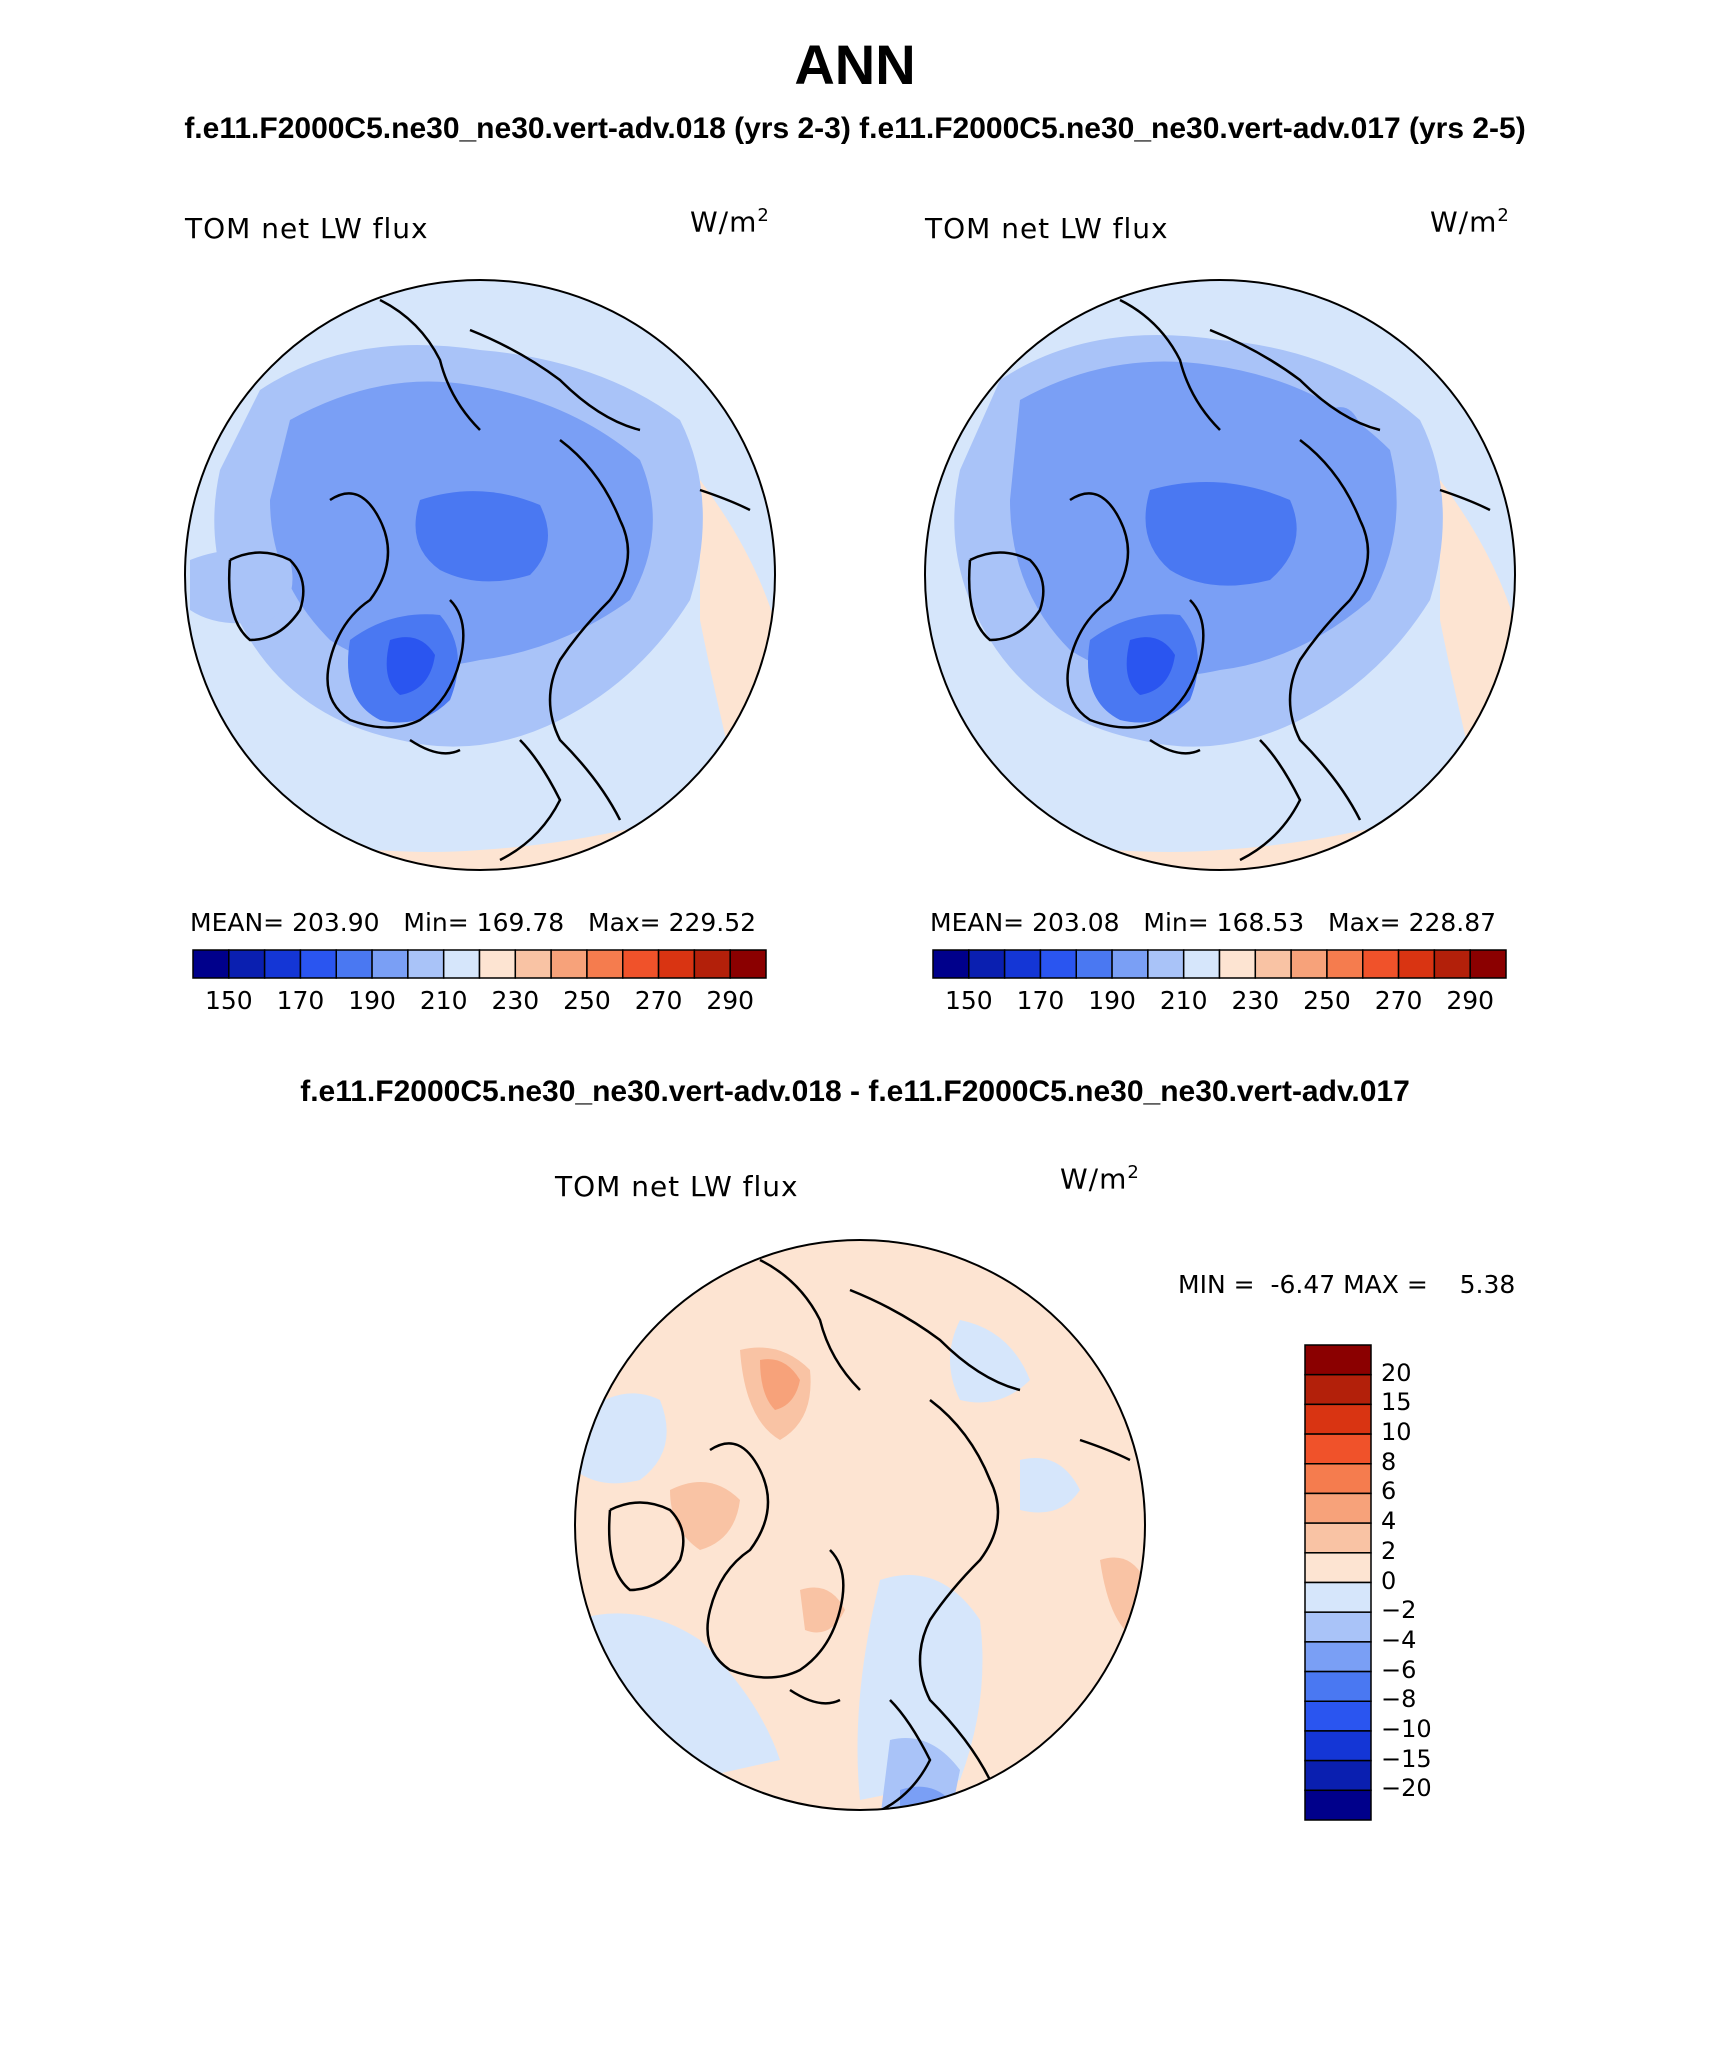  I want to click on colorbar-panel2, so click(1219, 964).